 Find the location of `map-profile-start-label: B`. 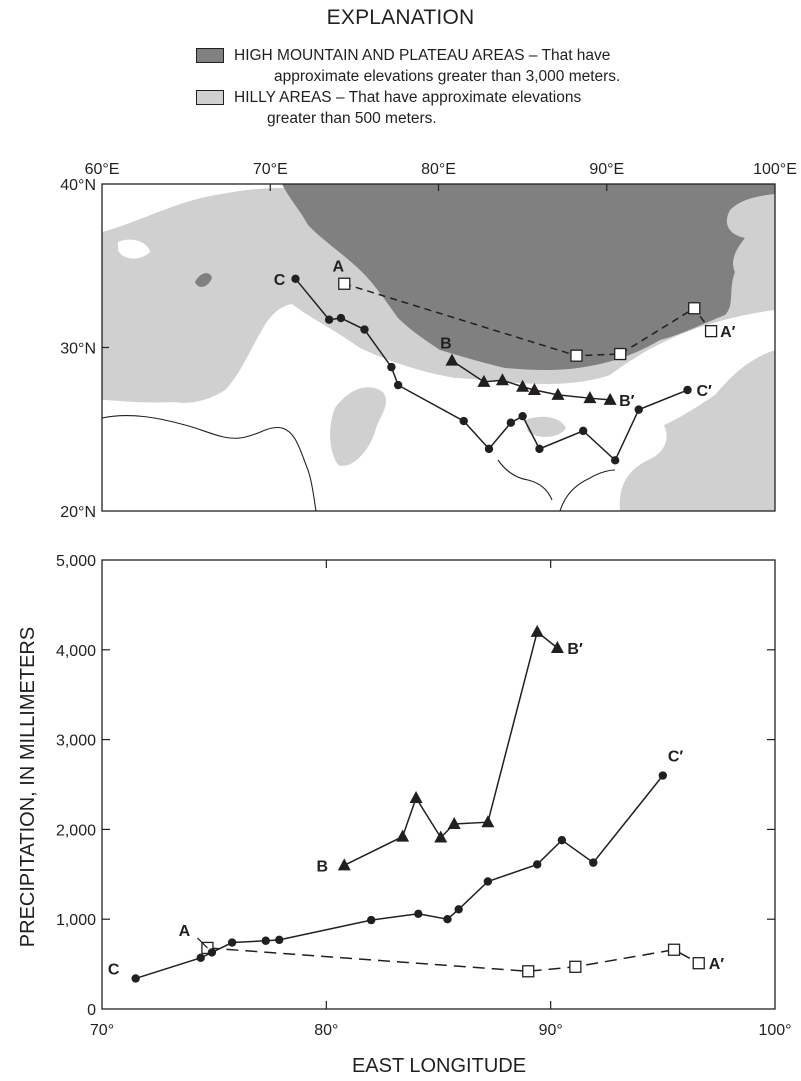

map-profile-start-label: B is located at coordinates (446, 344).